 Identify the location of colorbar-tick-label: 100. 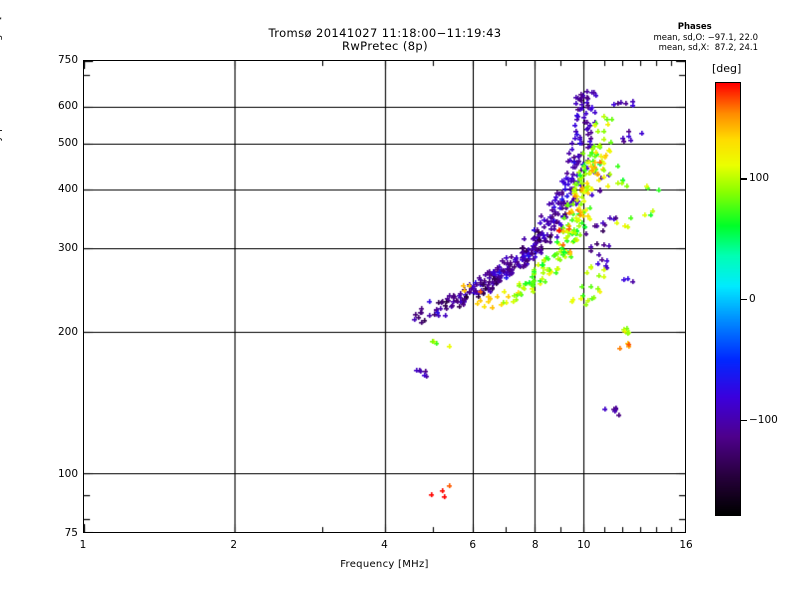
(759, 178).